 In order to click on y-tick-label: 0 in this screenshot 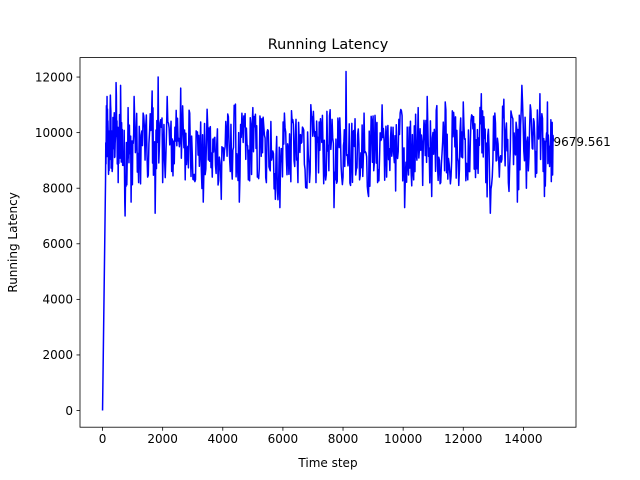, I will do `click(69, 411)`.